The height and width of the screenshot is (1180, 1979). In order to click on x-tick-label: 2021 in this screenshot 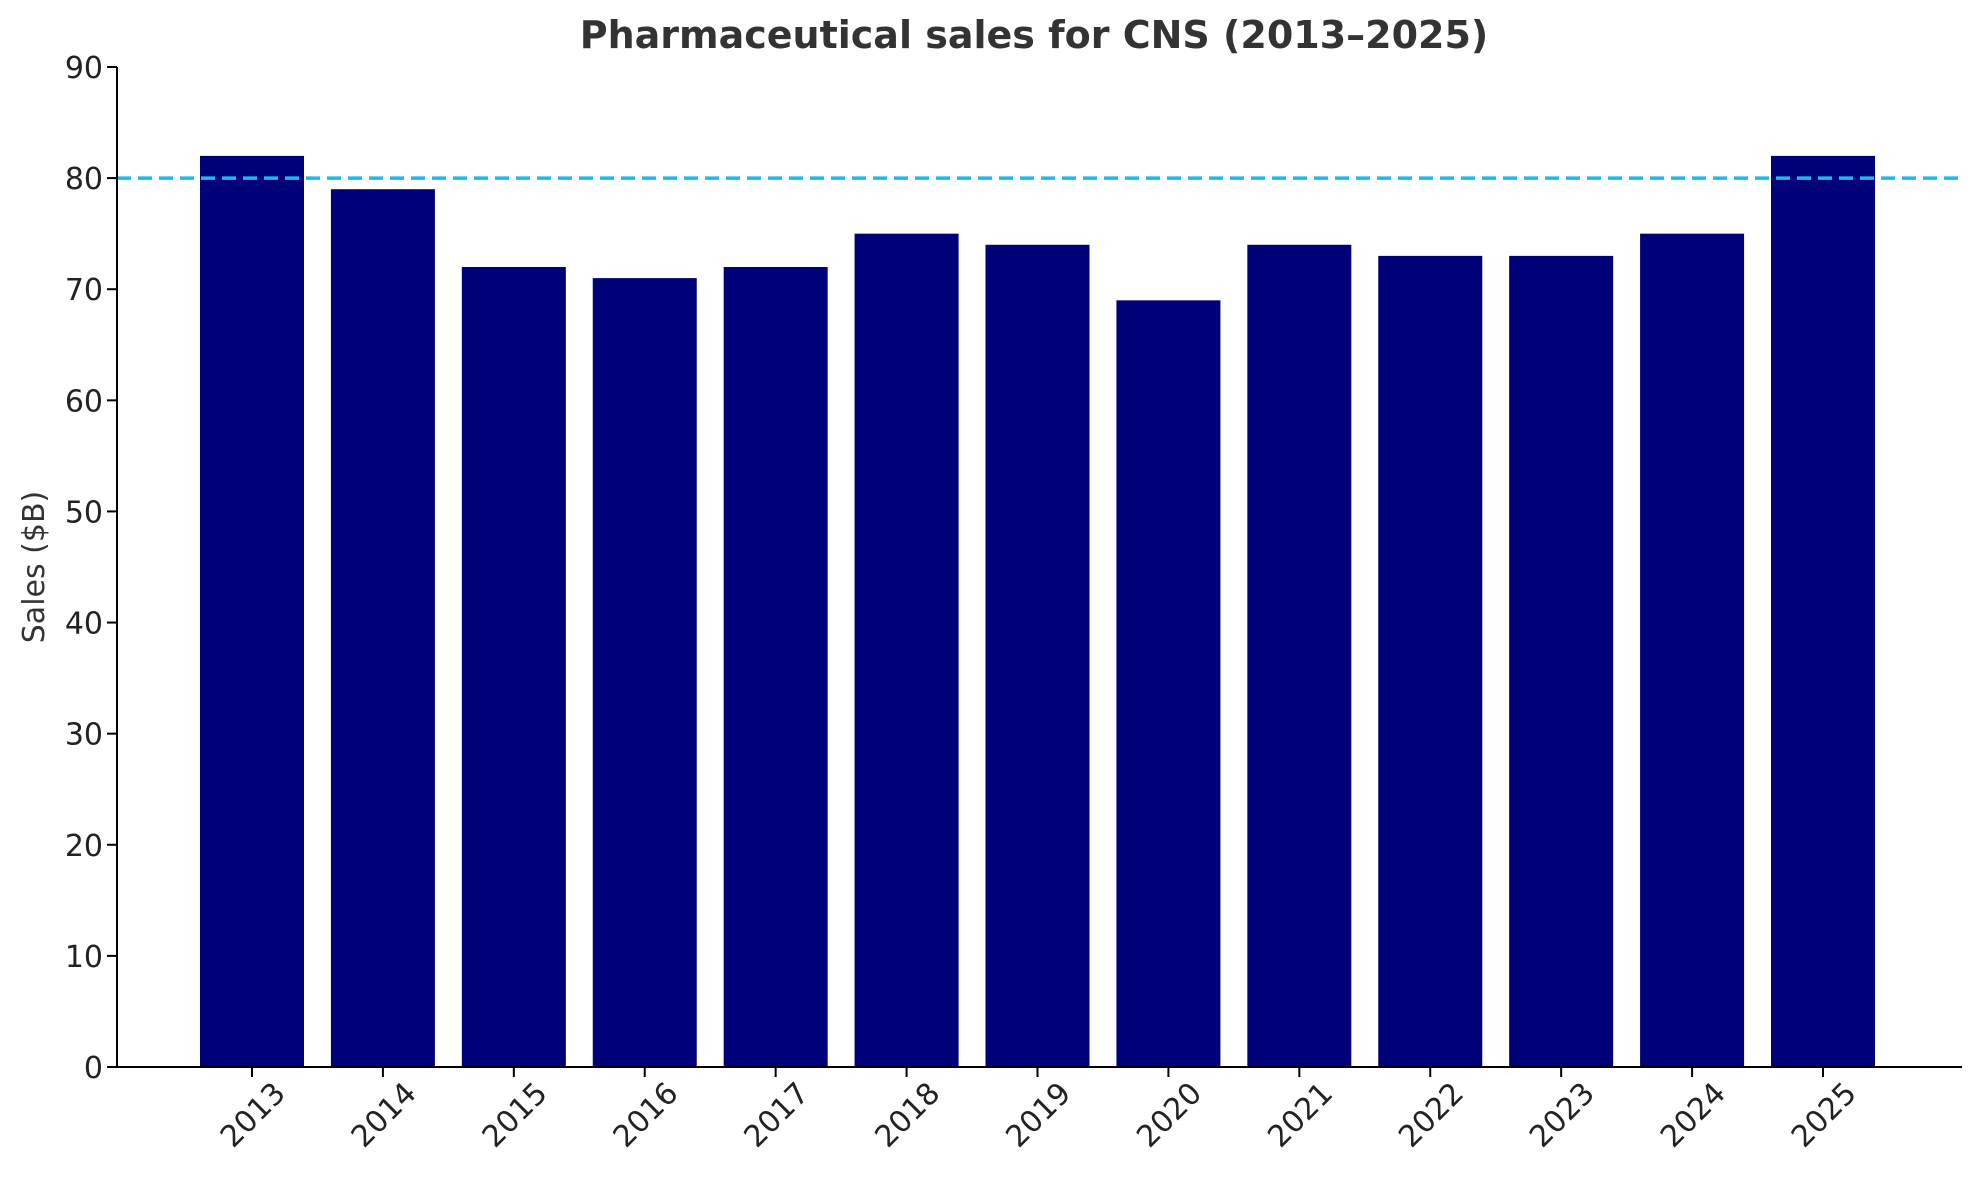, I will do `click(1300, 1115)`.